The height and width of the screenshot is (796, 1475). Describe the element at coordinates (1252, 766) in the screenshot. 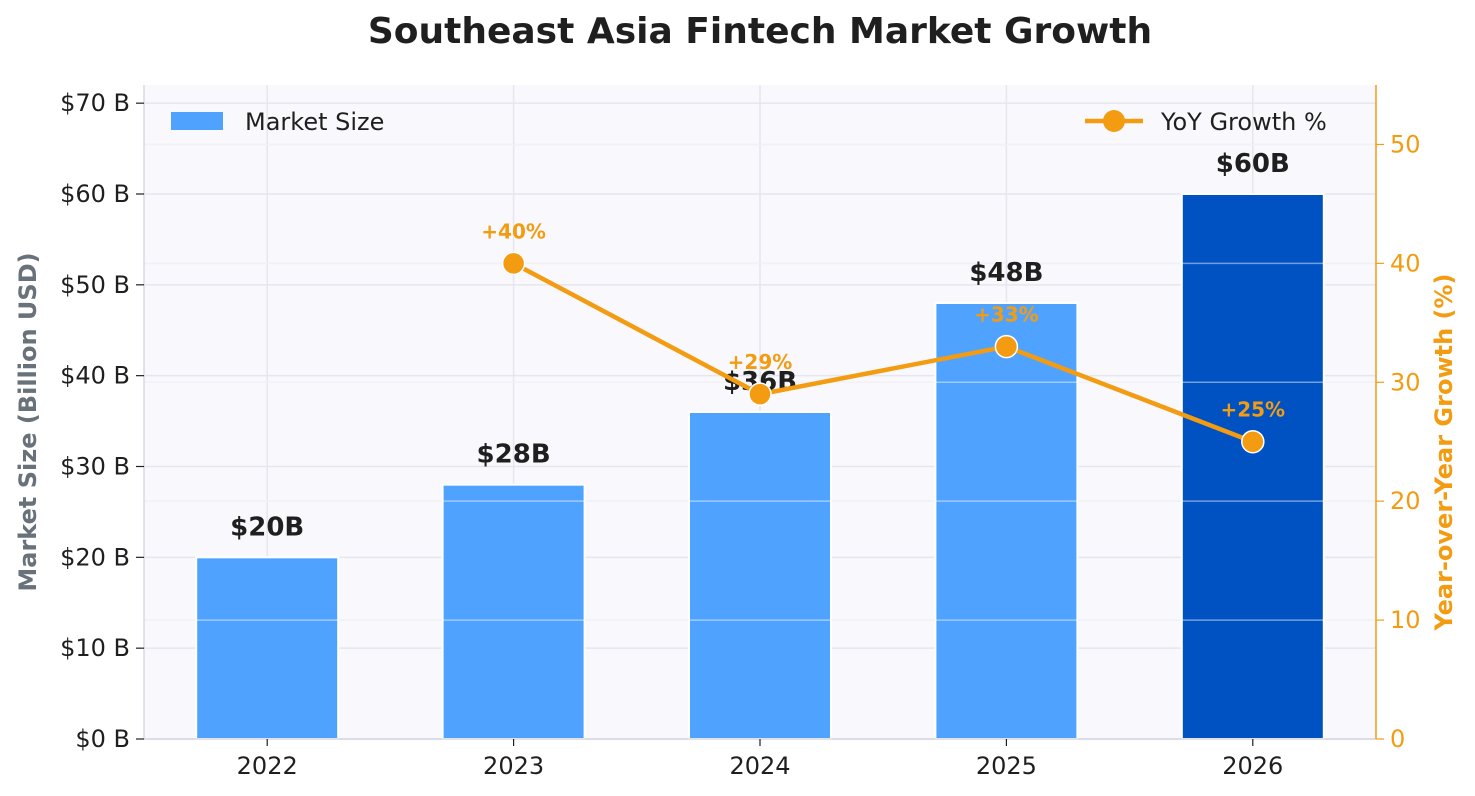

I see `x-tick-label-2026: 2026` at that location.